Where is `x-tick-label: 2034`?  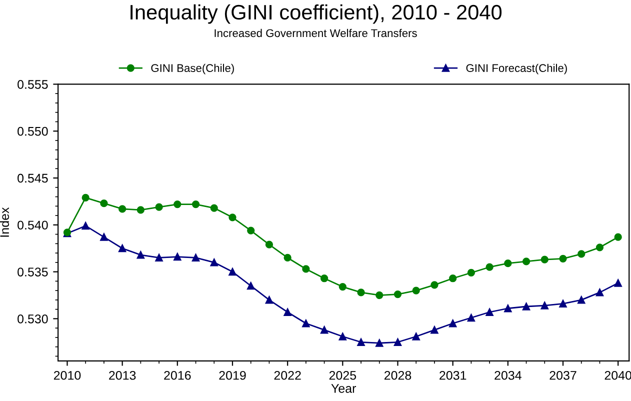 x-tick-label: 2034 is located at coordinates (508, 375).